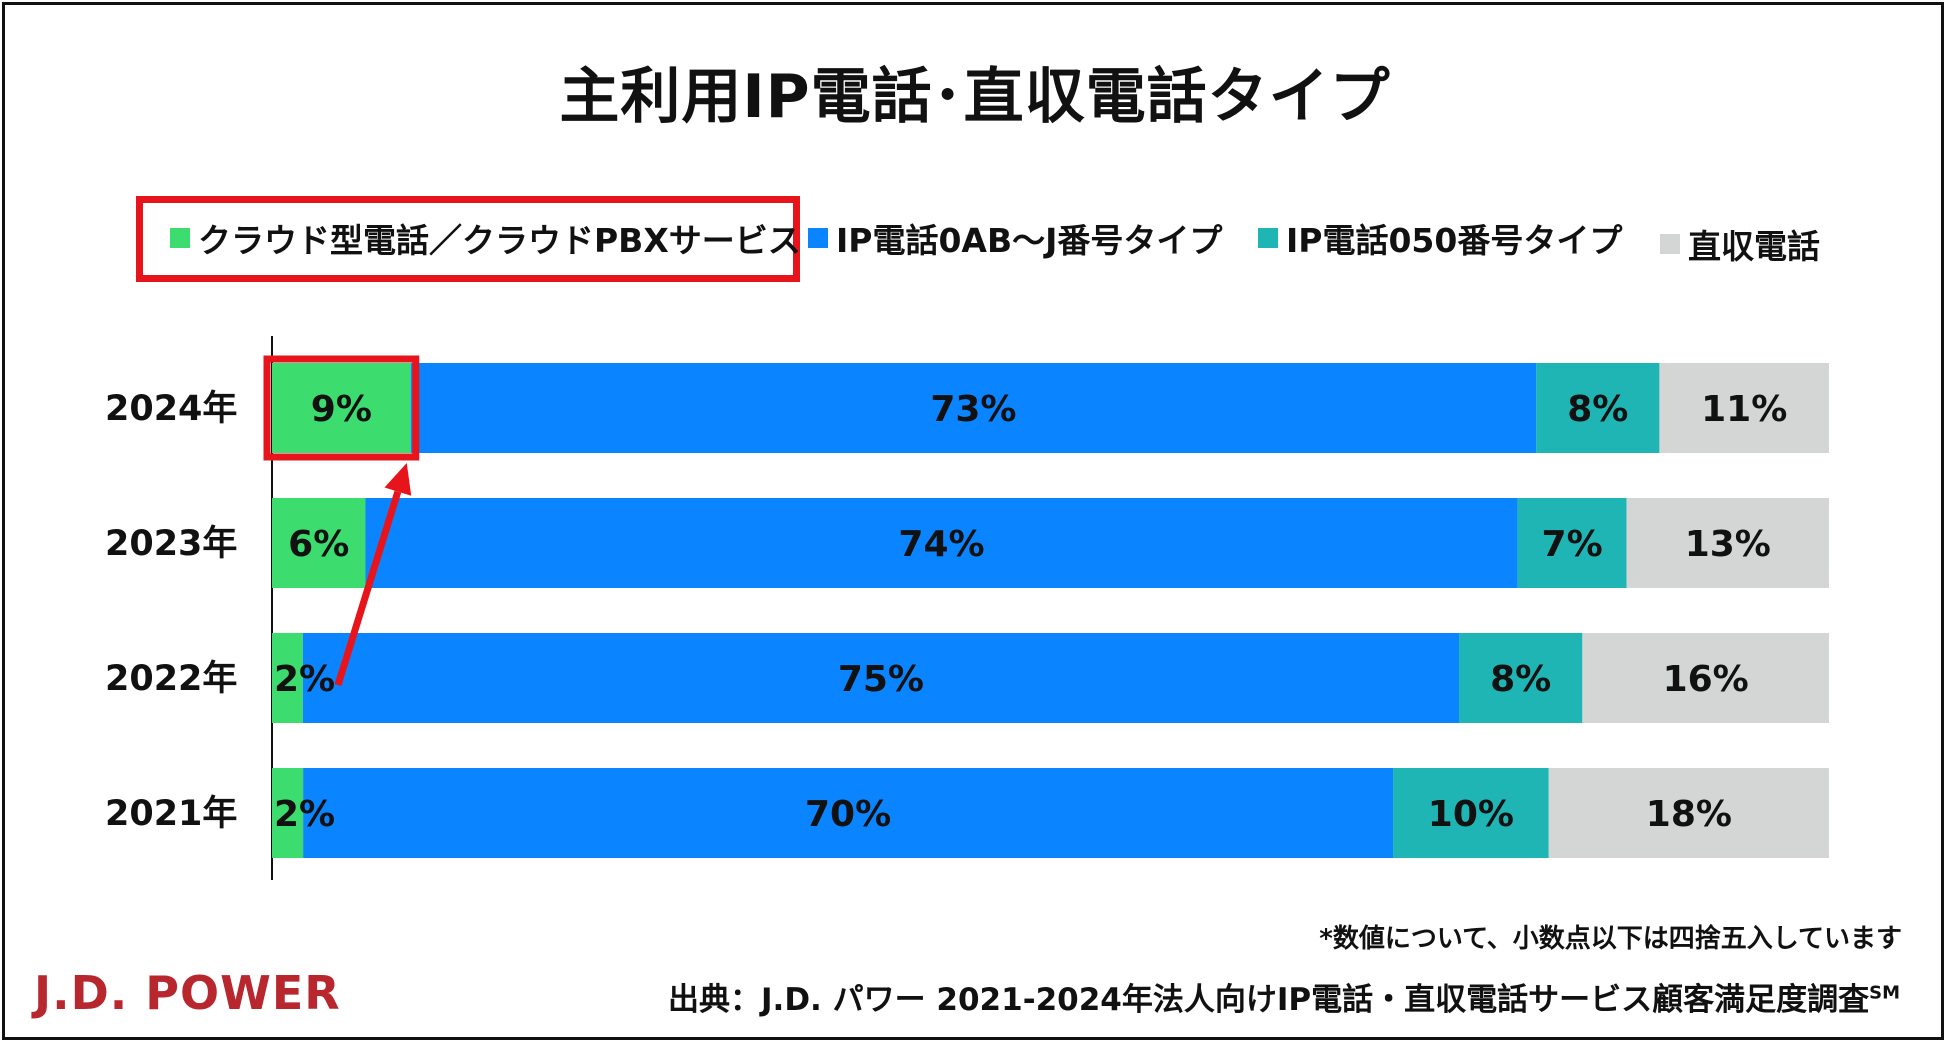 The height and width of the screenshot is (1046, 1950). I want to click on legend-item: クラウド型電話／クラウドPBXサービス, so click(485, 238).